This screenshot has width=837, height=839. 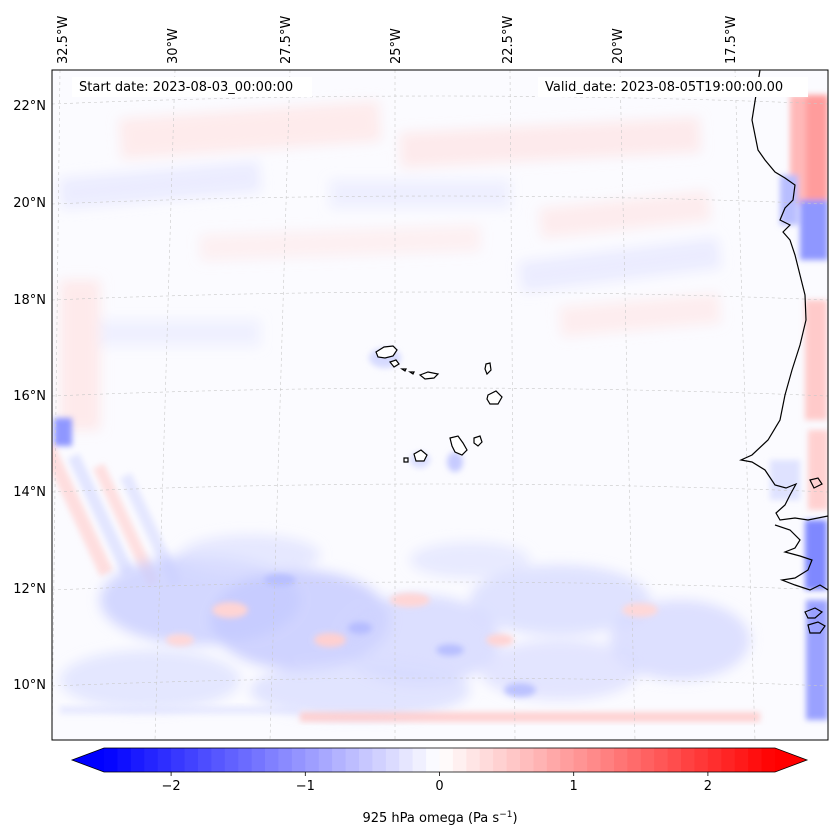 What do you see at coordinates (29, 106) in the screenshot?
I see `lat-label: 22°N` at bounding box center [29, 106].